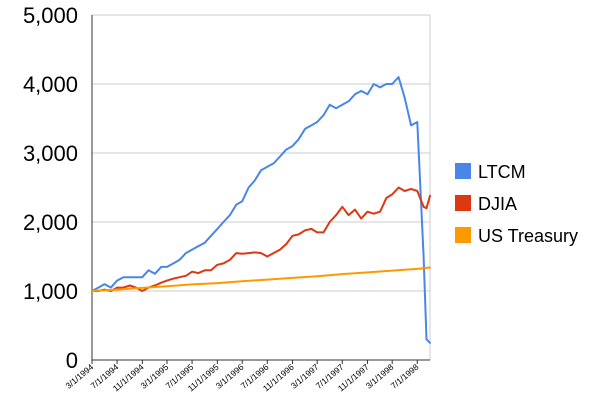 This screenshot has width=597, height=405. Describe the element at coordinates (50, 222) in the screenshot. I see `y-tick-label: 2,000` at that location.